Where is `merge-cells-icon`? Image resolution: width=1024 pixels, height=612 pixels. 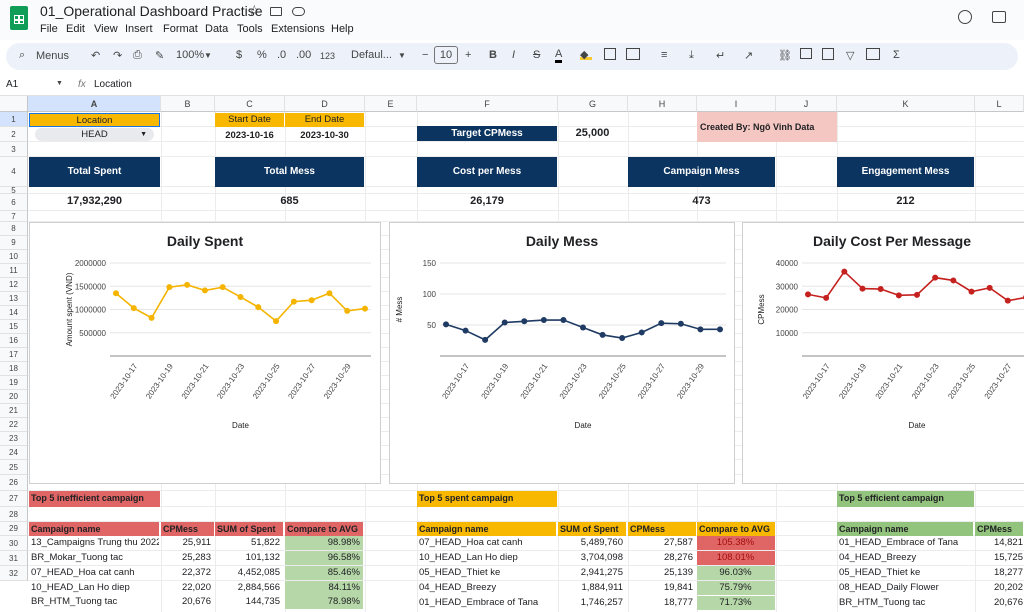 merge-cells-icon is located at coordinates (633, 54).